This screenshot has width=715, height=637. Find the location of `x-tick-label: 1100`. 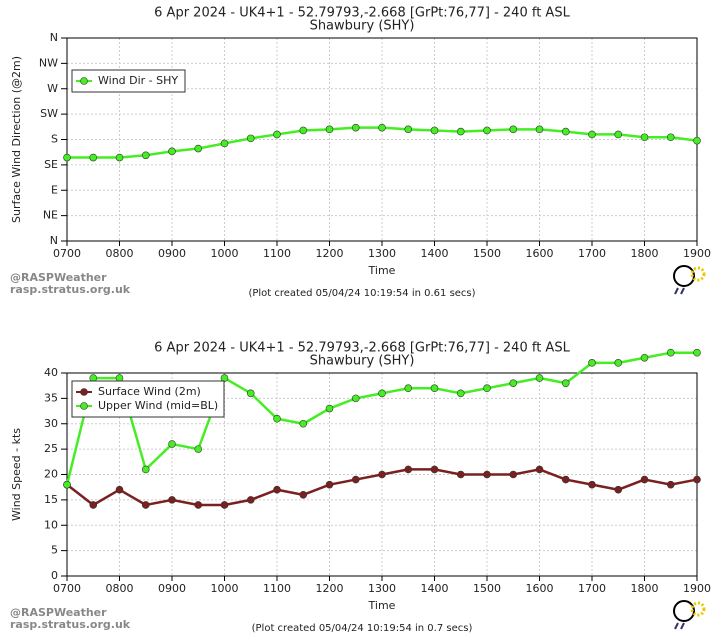

x-tick-label: 1100 is located at coordinates (277, 253).